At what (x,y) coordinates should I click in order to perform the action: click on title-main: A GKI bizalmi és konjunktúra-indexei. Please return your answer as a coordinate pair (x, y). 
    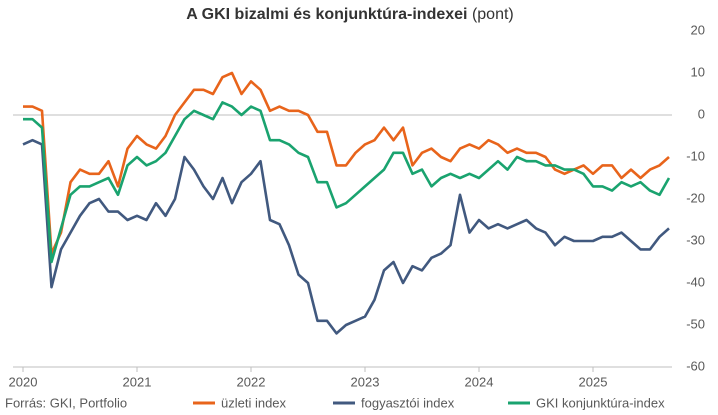
    Looking at the image, I should click on (326, 14).